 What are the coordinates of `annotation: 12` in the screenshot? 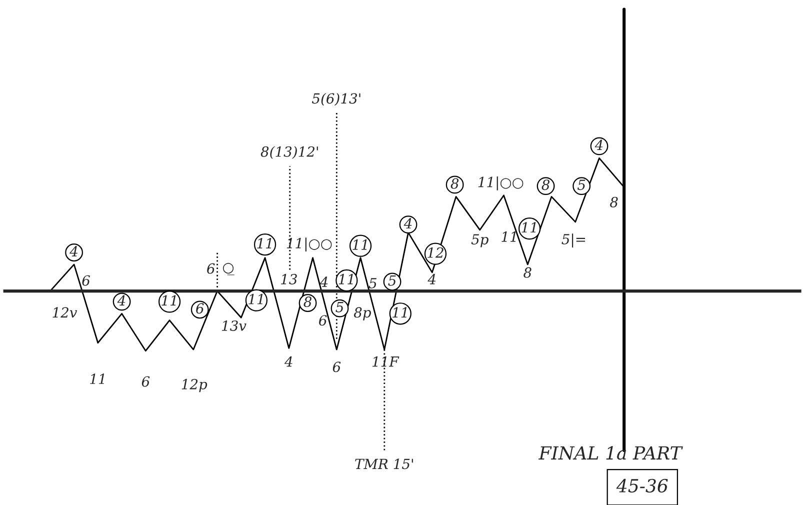 It's located at (436, 252).